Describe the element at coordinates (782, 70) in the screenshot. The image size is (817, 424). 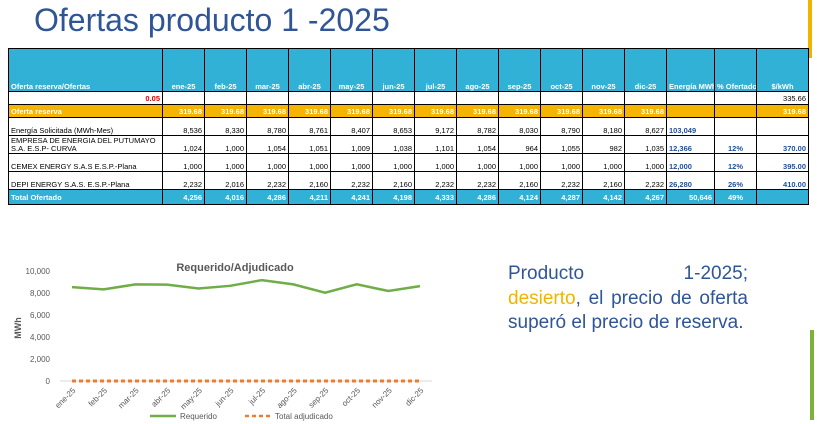
I see `header-price: $/kWh` at that location.